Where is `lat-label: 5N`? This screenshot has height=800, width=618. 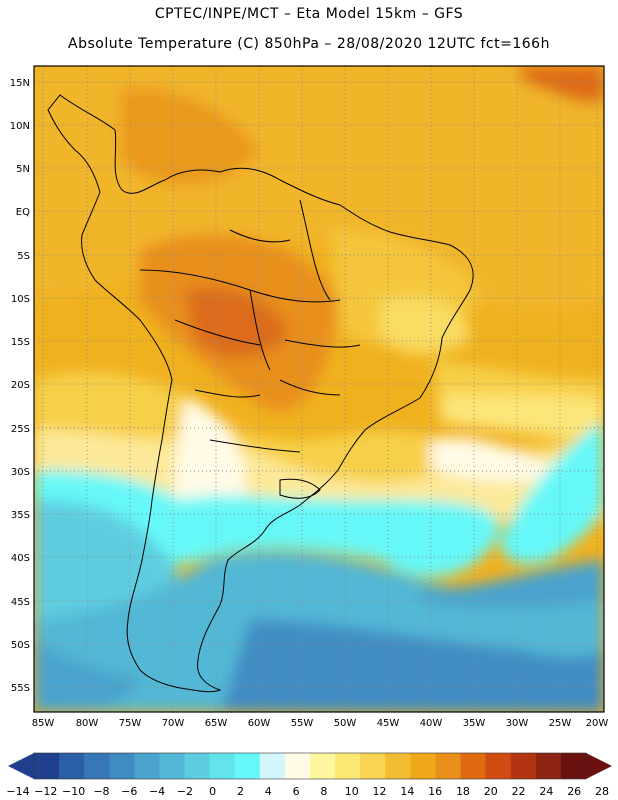 lat-label: 5N is located at coordinates (23, 169).